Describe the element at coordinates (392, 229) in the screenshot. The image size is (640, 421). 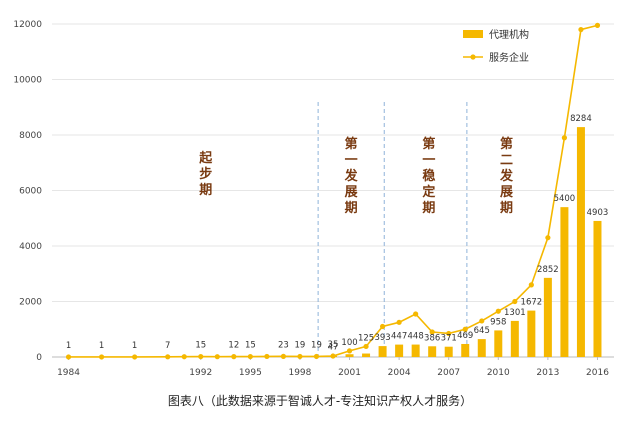
I see `phase-dividers` at that location.